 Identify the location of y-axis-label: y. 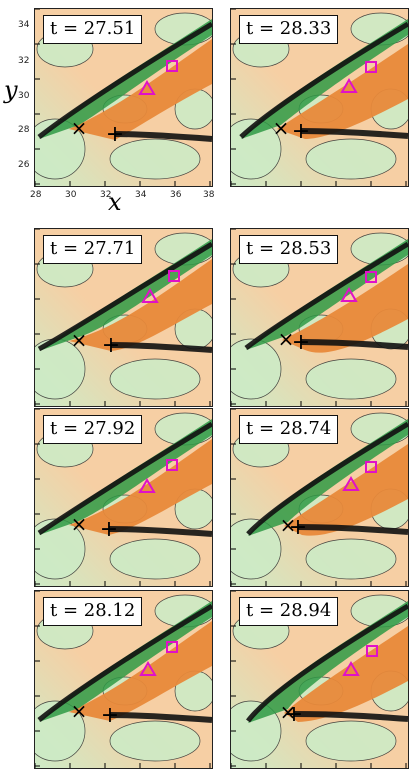
(11, 90).